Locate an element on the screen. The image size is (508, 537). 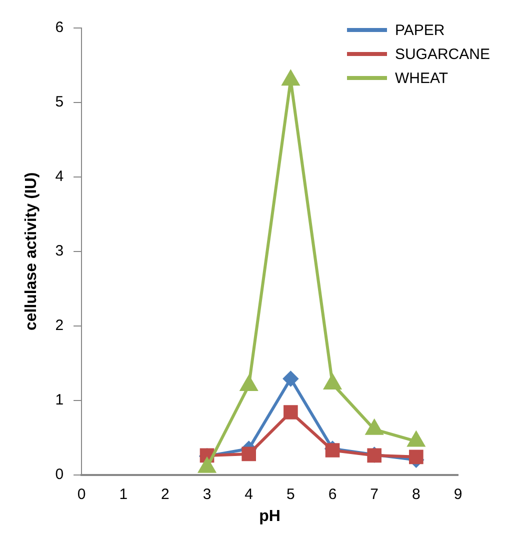
legend-label: SUGARCANE is located at coordinates (442, 54).